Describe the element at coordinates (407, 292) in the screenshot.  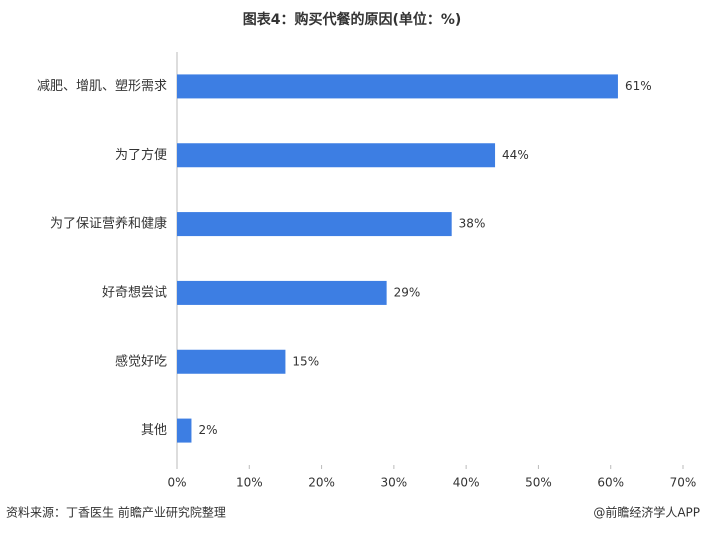
I see `value-label: 29%` at that location.